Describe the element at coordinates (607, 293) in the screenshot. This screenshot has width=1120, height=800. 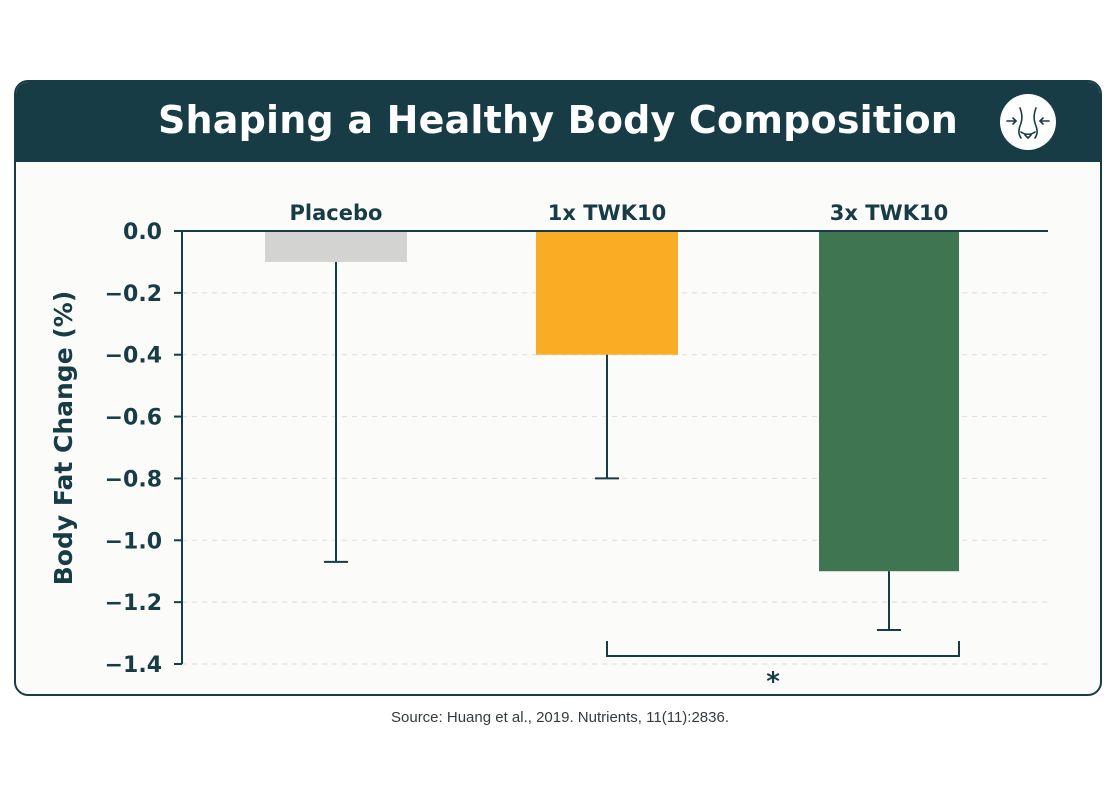
I see `bar-1x-twk10` at that location.